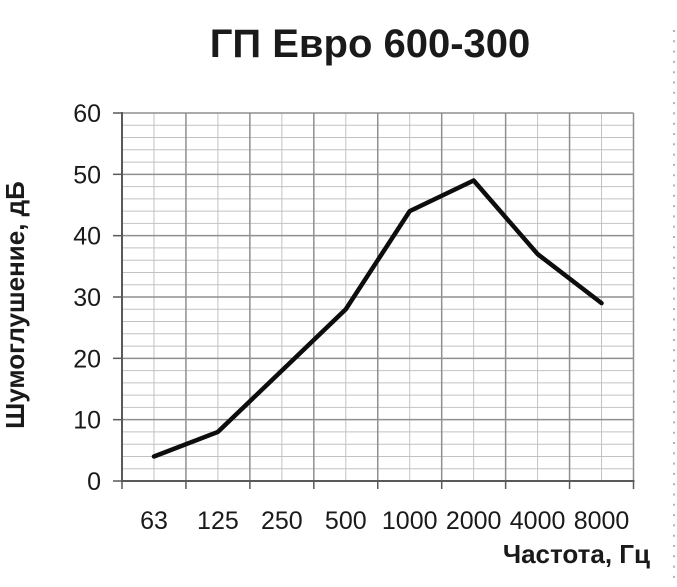  Describe the element at coordinates (218, 521) in the screenshot. I see `x-tick-label: 125` at that location.